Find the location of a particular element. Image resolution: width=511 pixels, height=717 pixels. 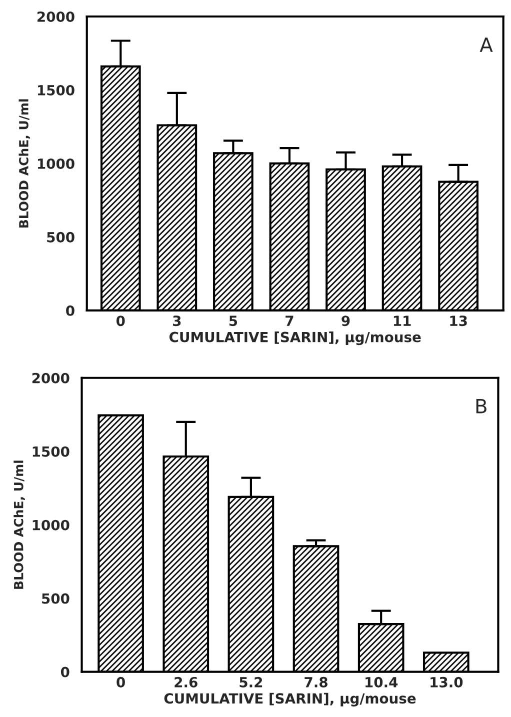

x-tick-label: 7.8 is located at coordinates (316, 682).